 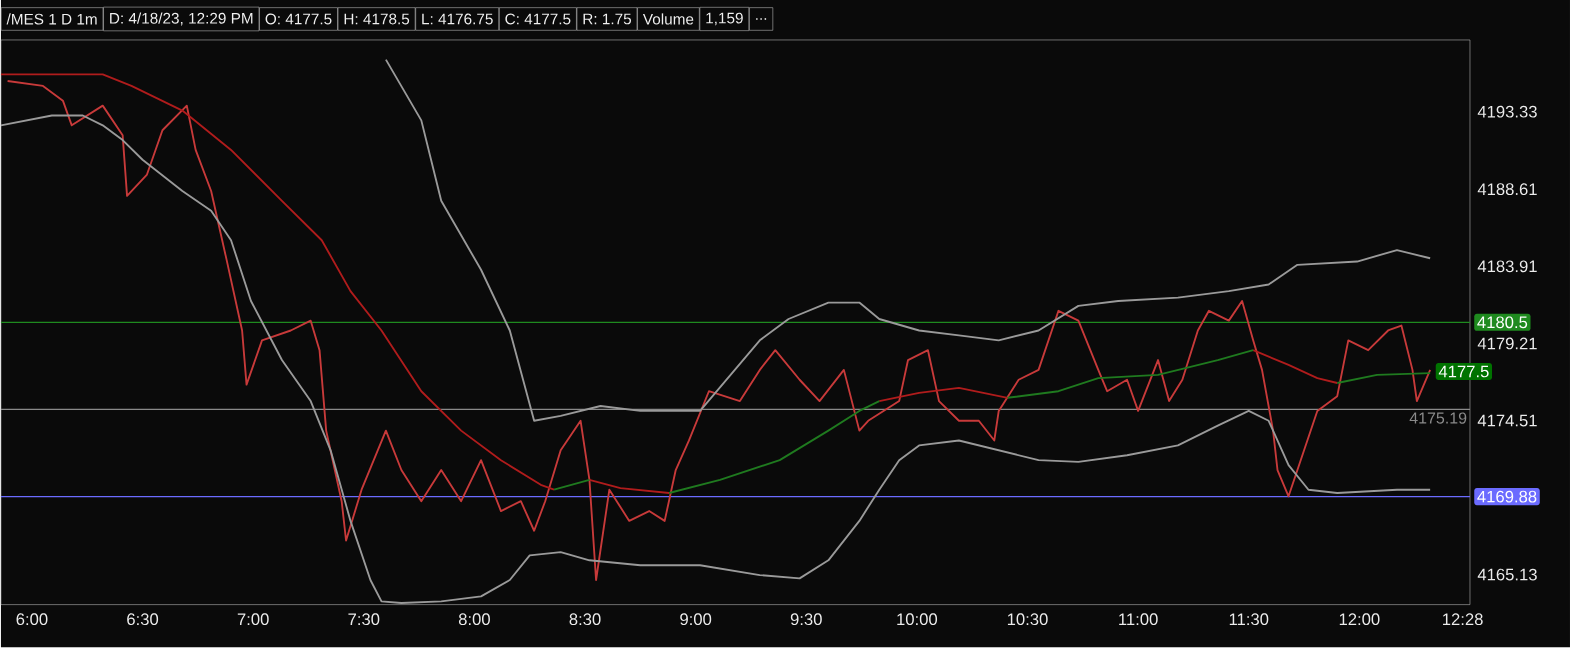 What do you see at coordinates (806, 619) in the screenshot?
I see `x-tick-label: 9:30` at bounding box center [806, 619].